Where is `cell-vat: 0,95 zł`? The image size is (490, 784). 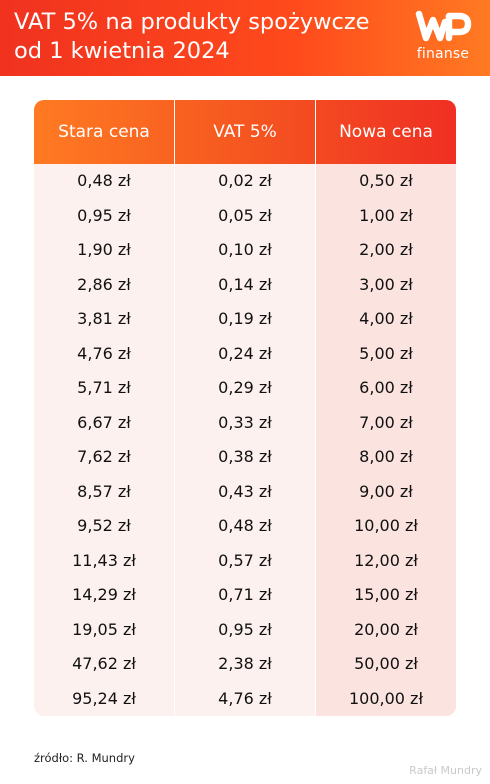 cell-vat: 0,95 zł is located at coordinates (245, 629).